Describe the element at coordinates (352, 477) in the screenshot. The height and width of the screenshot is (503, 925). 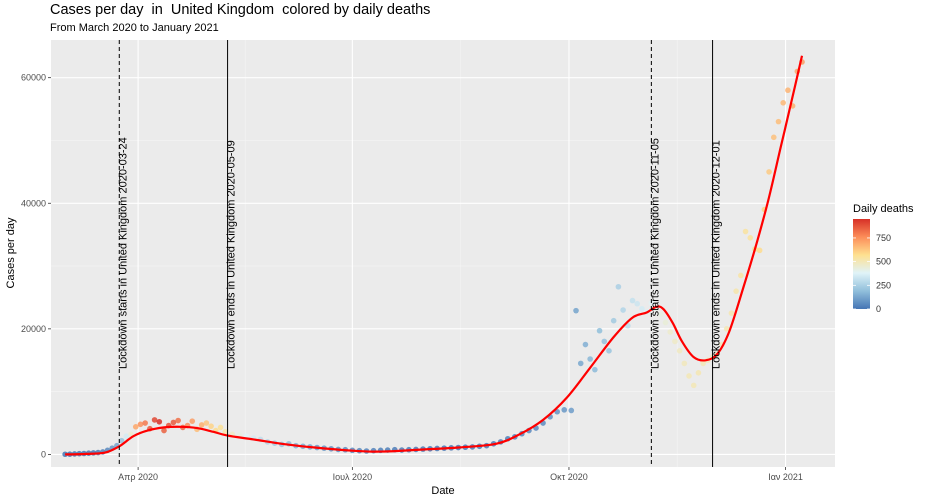
I see `x-tick-label: Ιουλ 2020` at that location.